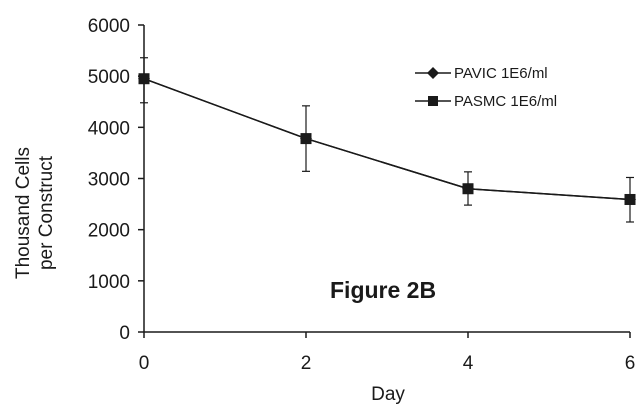  Describe the element at coordinates (505, 101) in the screenshot. I see `legend-label-pasmc: PASMC 1E6/ml` at that location.